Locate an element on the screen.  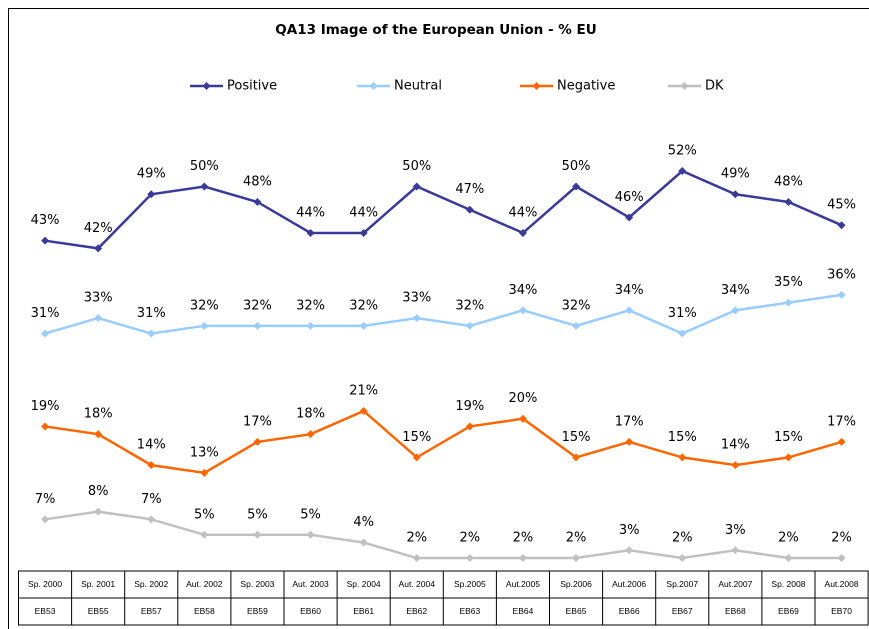
x-tick-label: Aut.2008 is located at coordinates (842, 584).